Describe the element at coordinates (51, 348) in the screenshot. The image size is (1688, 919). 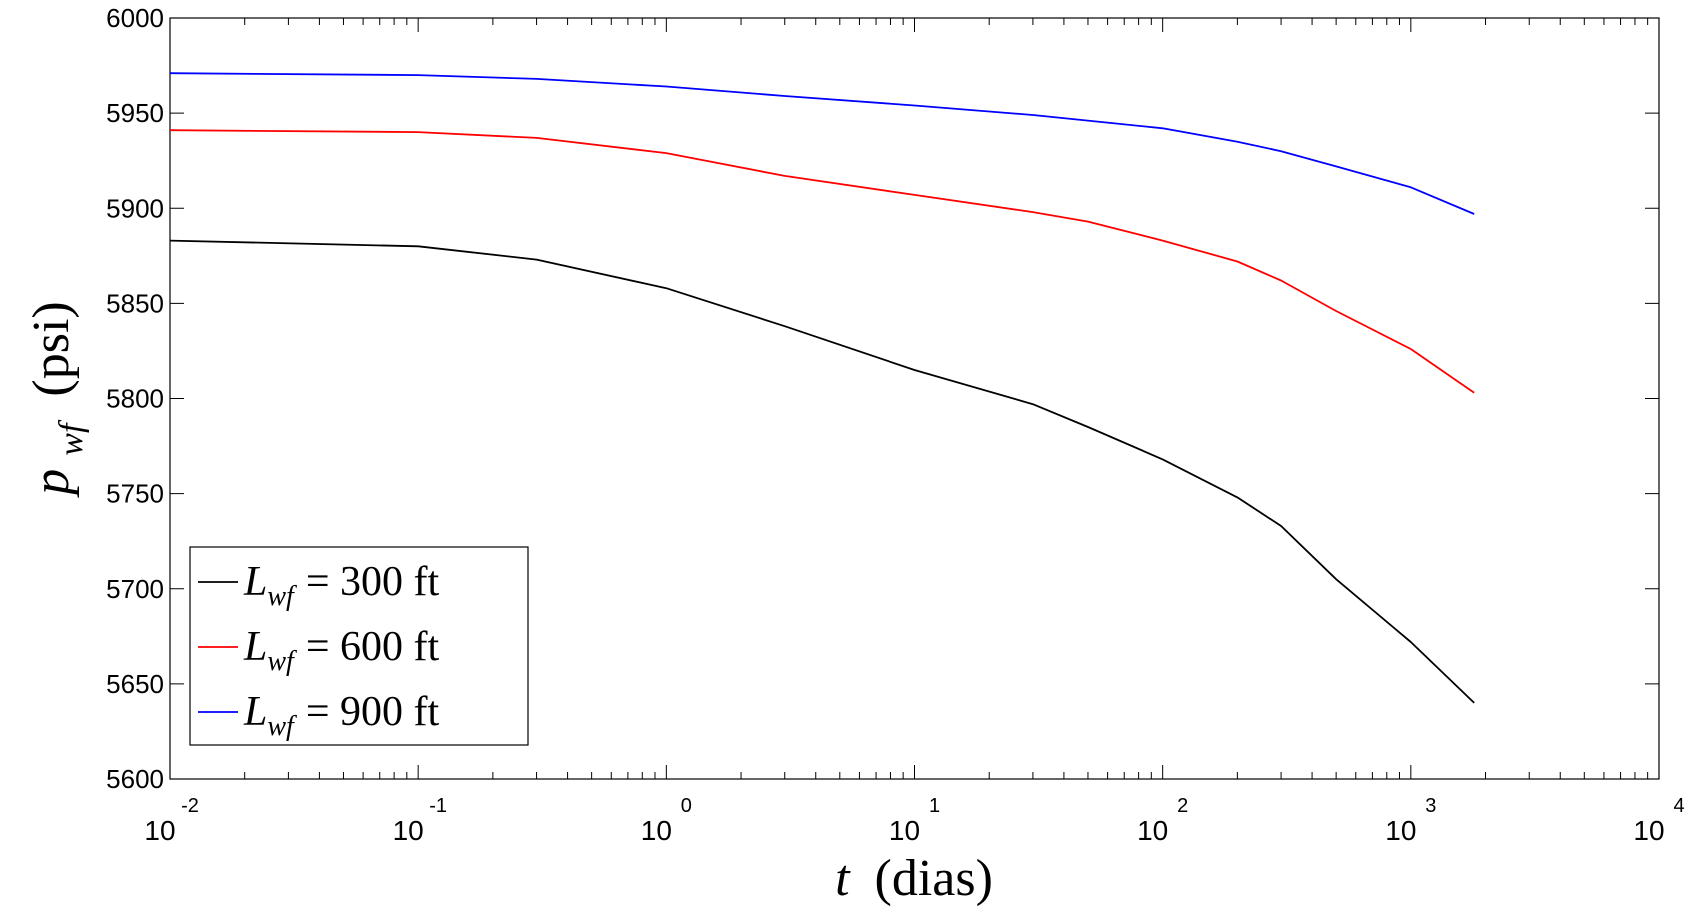
I see `y-axis-unit: (psi)` at that location.